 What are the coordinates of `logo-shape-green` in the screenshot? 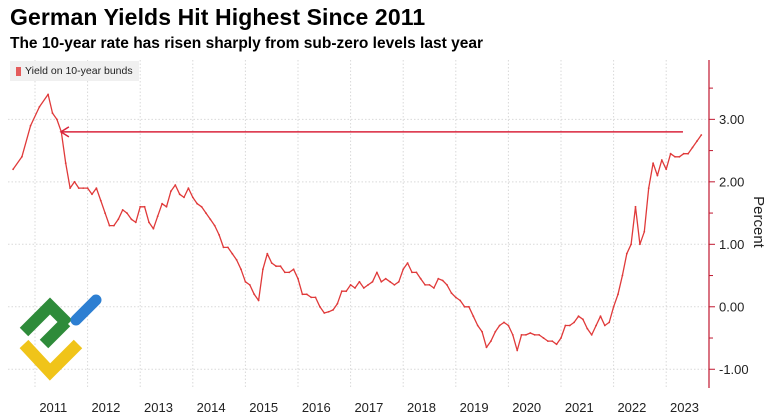 It's located at (46, 323).